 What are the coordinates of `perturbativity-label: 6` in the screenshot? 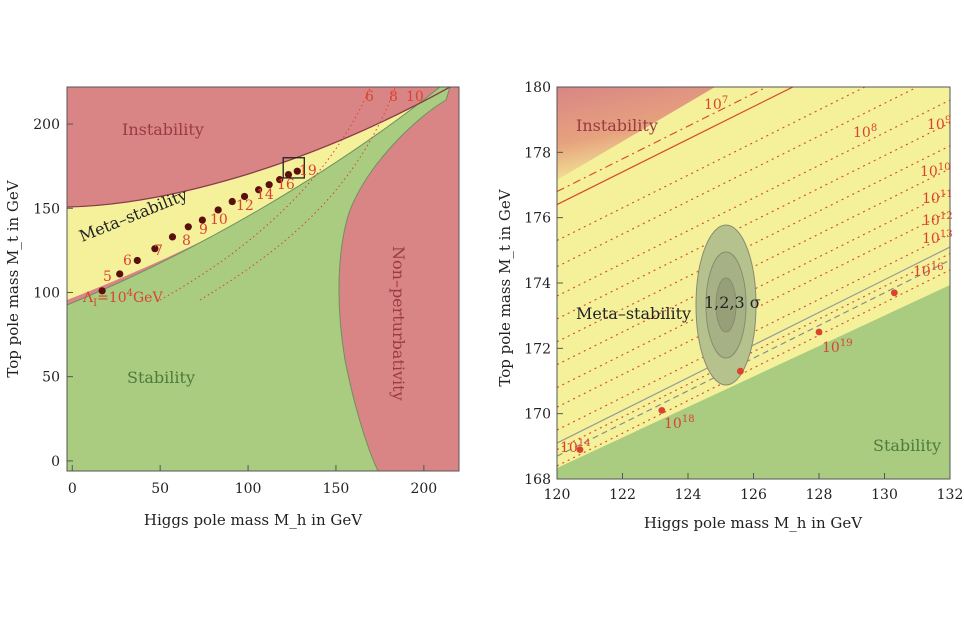 It's located at (369, 97).